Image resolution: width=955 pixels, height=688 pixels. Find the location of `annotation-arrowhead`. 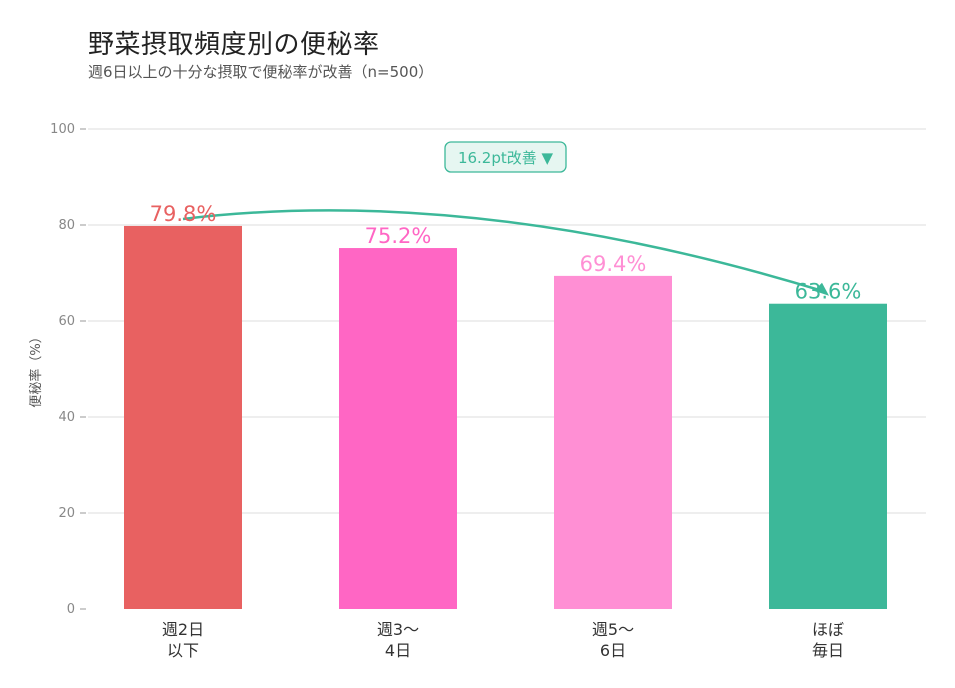

annotation-arrowhead is located at coordinates (821, 289).